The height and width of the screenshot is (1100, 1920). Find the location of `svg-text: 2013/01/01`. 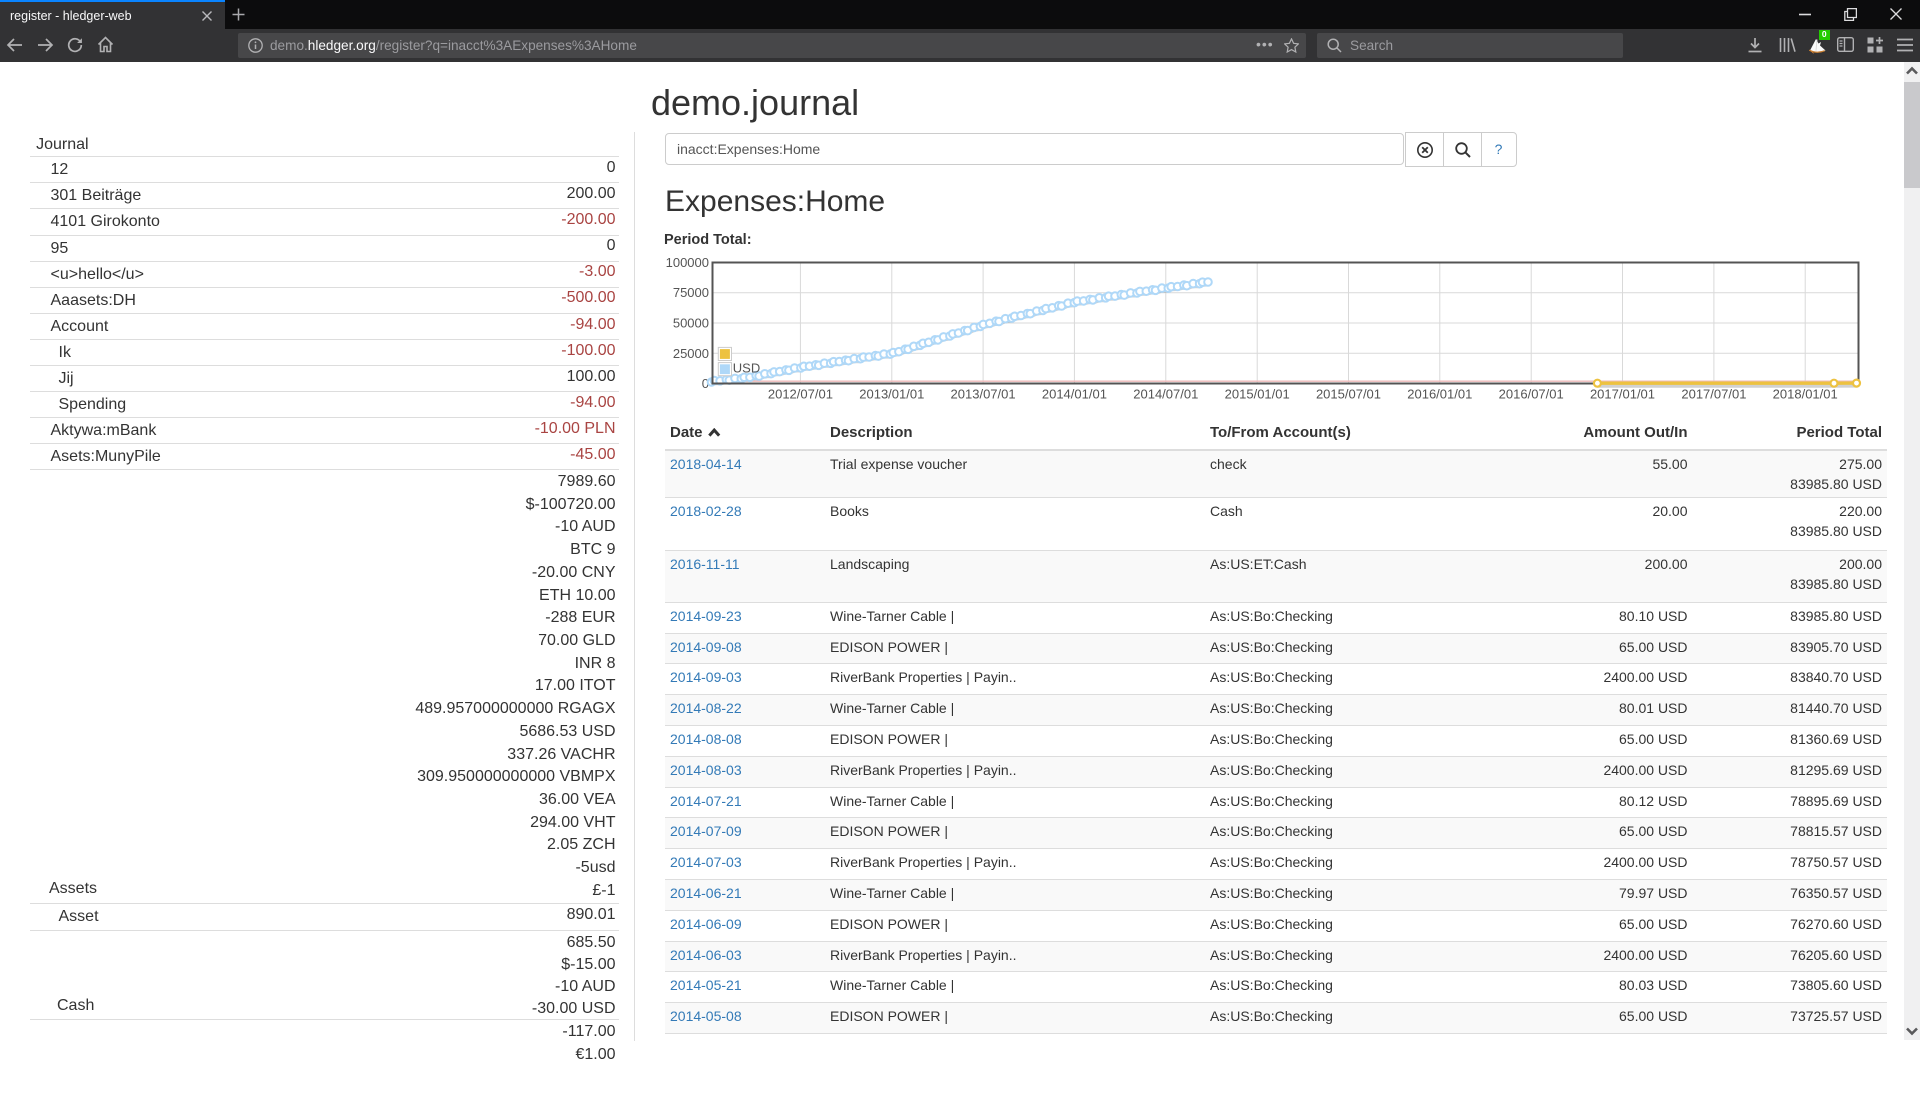

svg-text: 2013/01/01 is located at coordinates (891, 394).